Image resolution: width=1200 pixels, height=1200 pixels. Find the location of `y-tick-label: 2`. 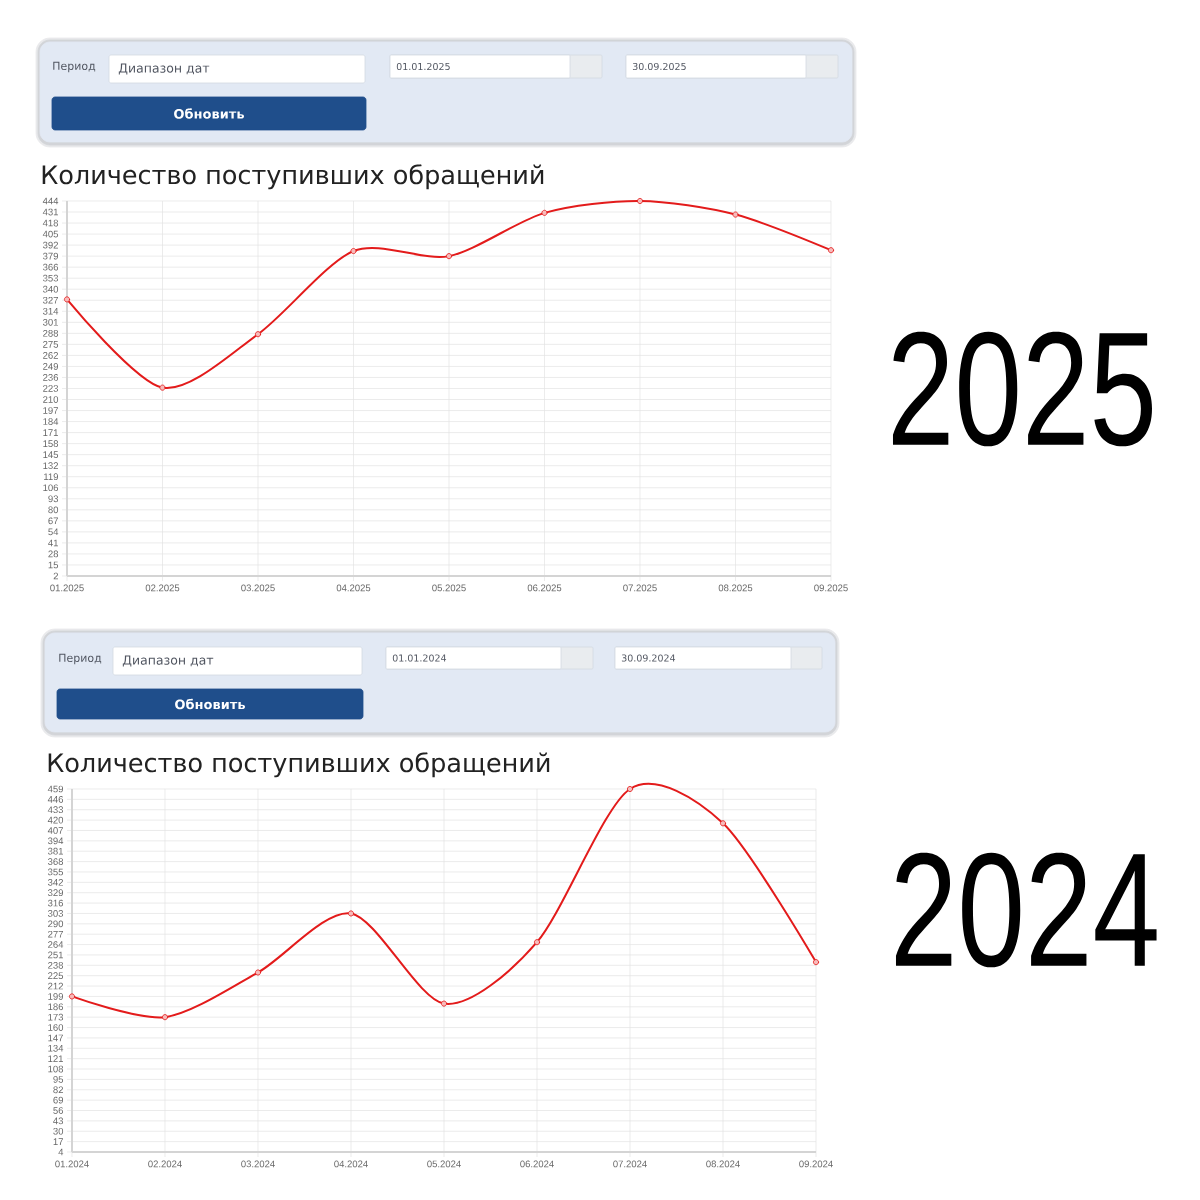

y-tick-label: 2 is located at coordinates (55, 576).